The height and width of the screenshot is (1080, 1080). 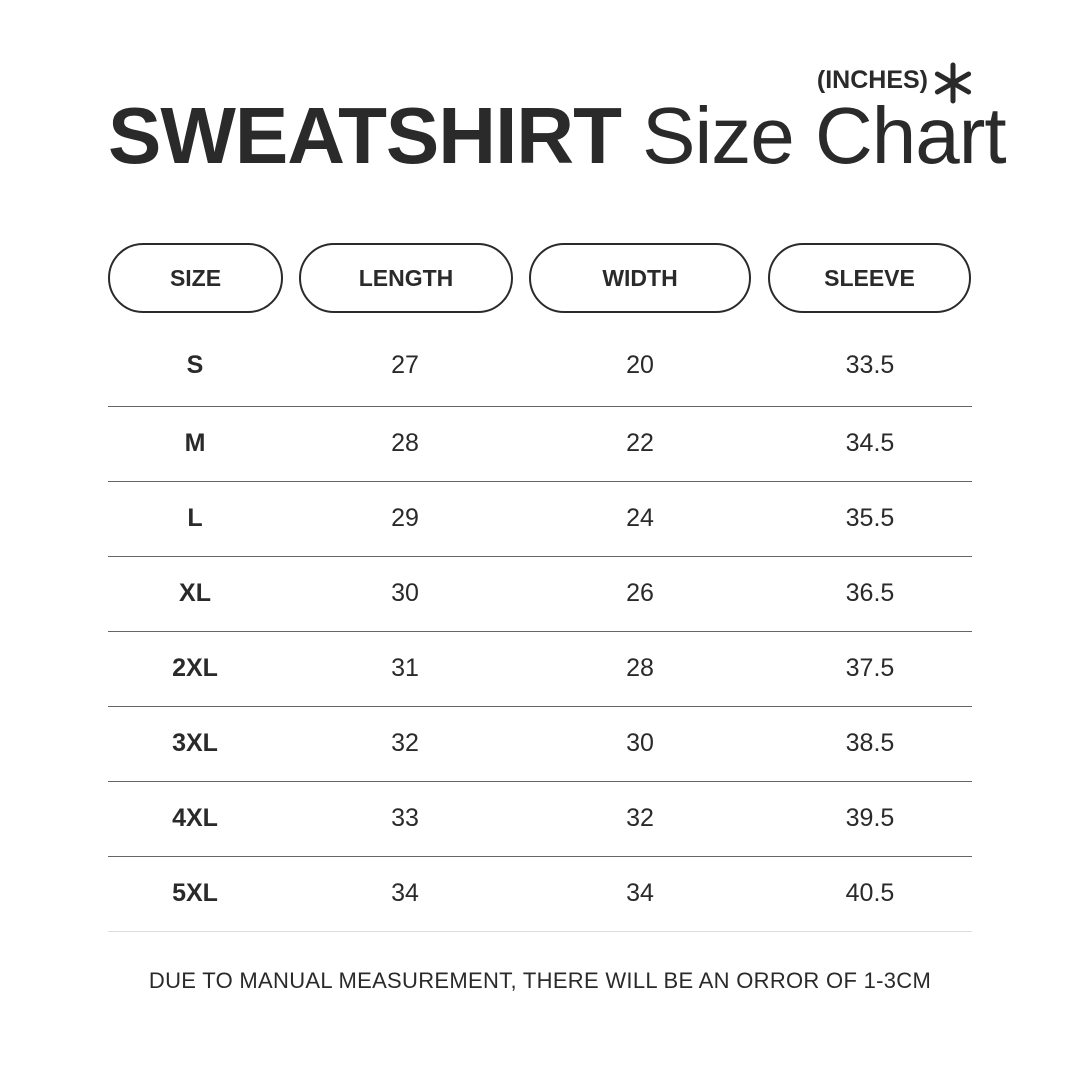 What do you see at coordinates (640, 818) in the screenshot?
I see `cell-width: 32` at bounding box center [640, 818].